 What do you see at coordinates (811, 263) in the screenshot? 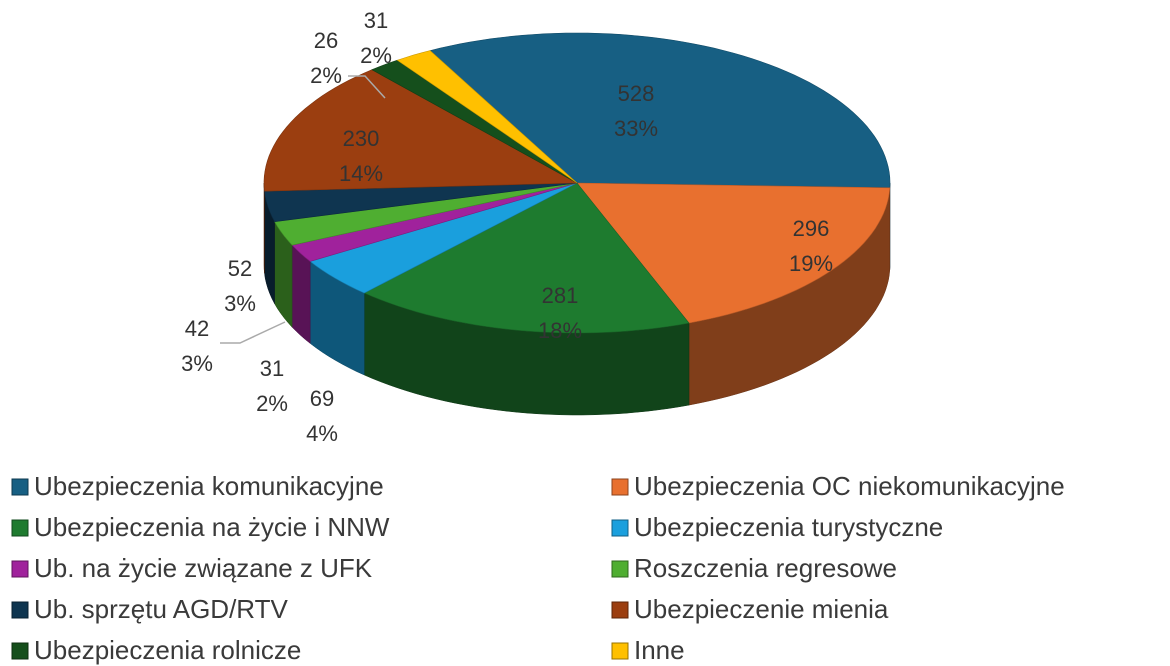
I see `percentage-label: 19%` at bounding box center [811, 263].